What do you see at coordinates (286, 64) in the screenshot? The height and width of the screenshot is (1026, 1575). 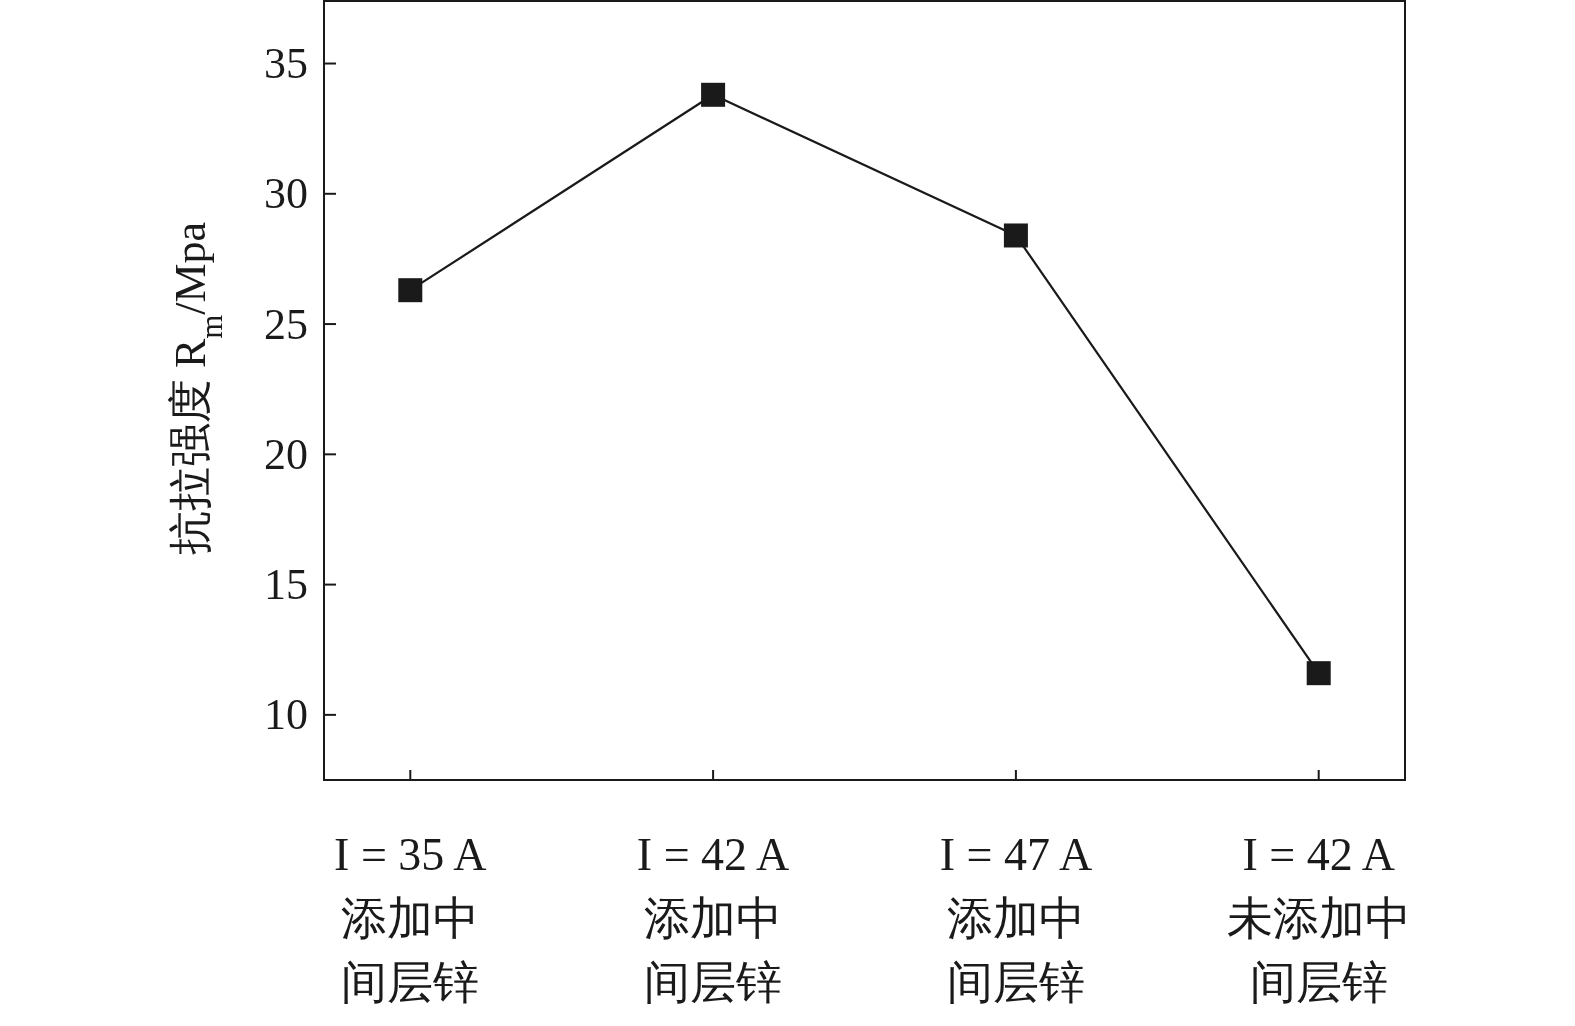 I see `y-tick-label: 35` at bounding box center [286, 64].